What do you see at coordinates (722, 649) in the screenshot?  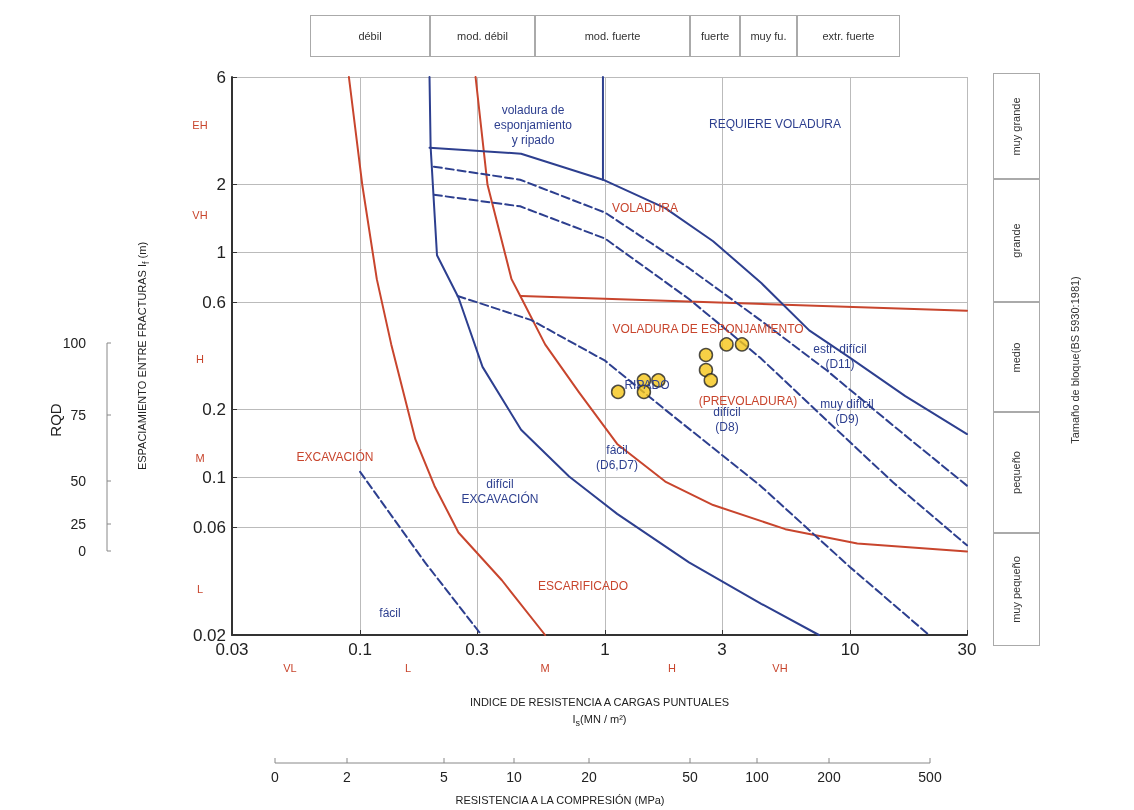 I see `x-tick-label: 3` at bounding box center [722, 649].